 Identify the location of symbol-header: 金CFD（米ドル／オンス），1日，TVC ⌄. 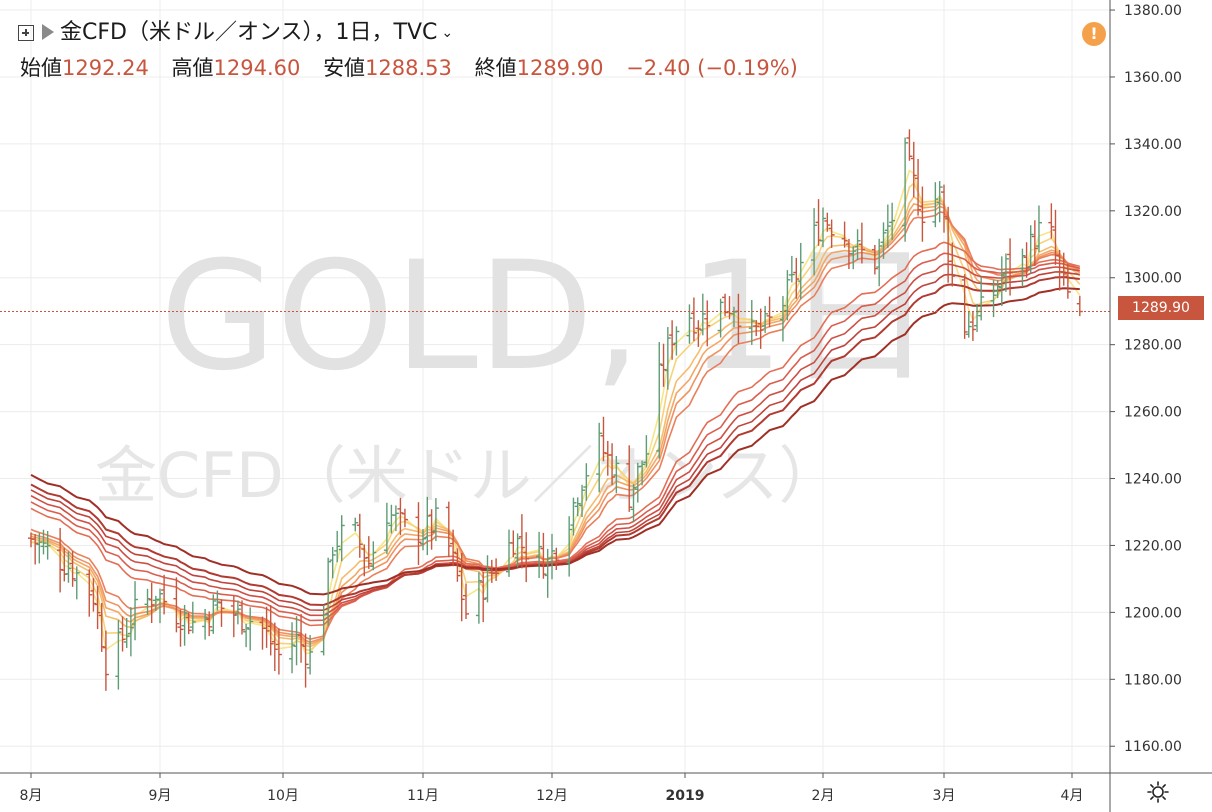
(235, 30).